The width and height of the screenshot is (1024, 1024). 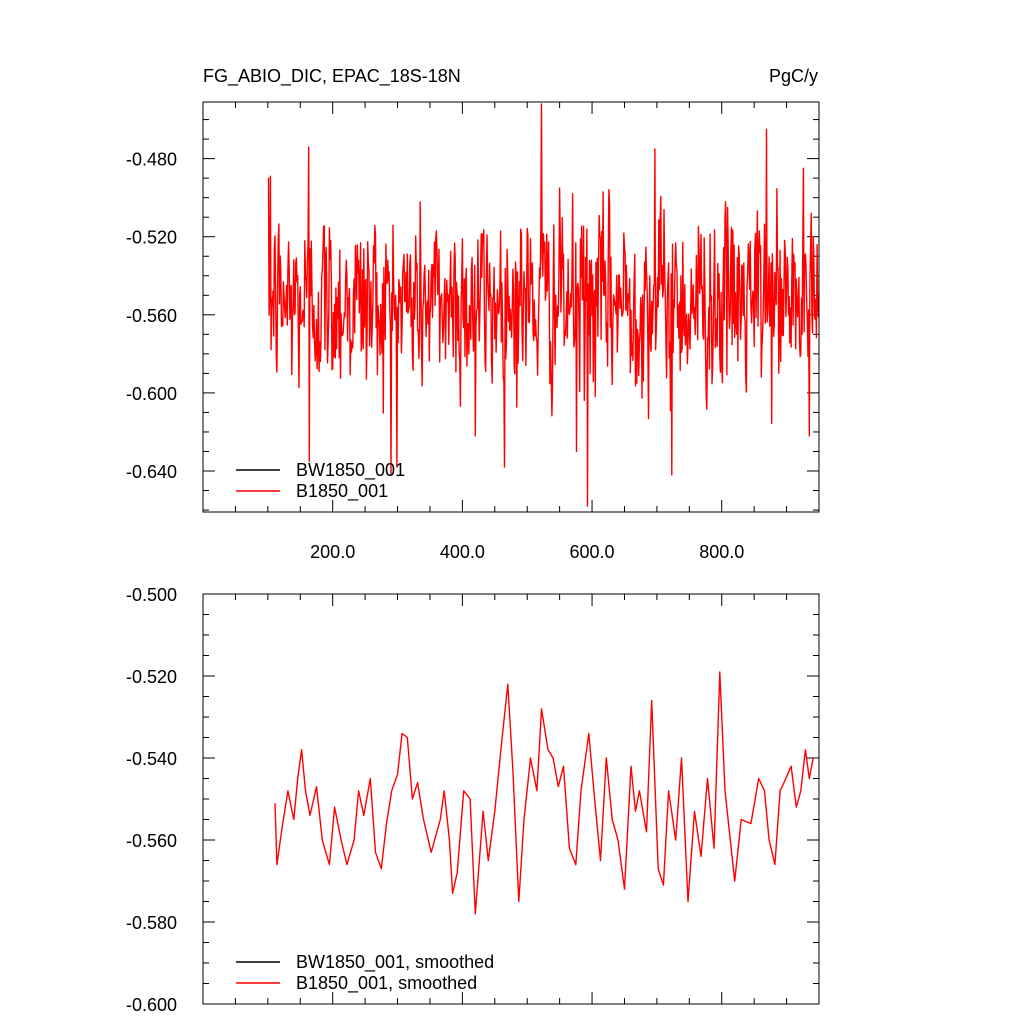 I want to click on x-tick-label: 400.0, so click(x=462, y=552).